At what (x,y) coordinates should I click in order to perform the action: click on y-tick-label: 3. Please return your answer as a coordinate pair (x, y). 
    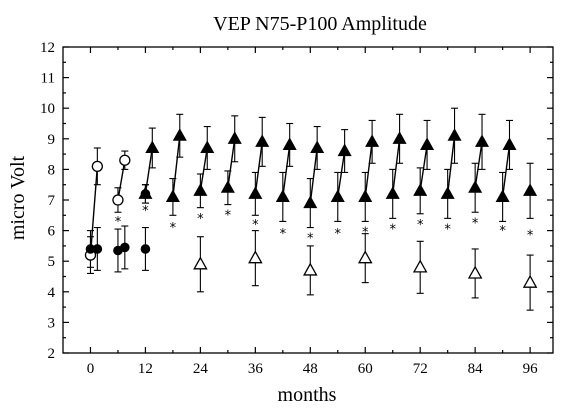
    Looking at the image, I should click on (52, 323).